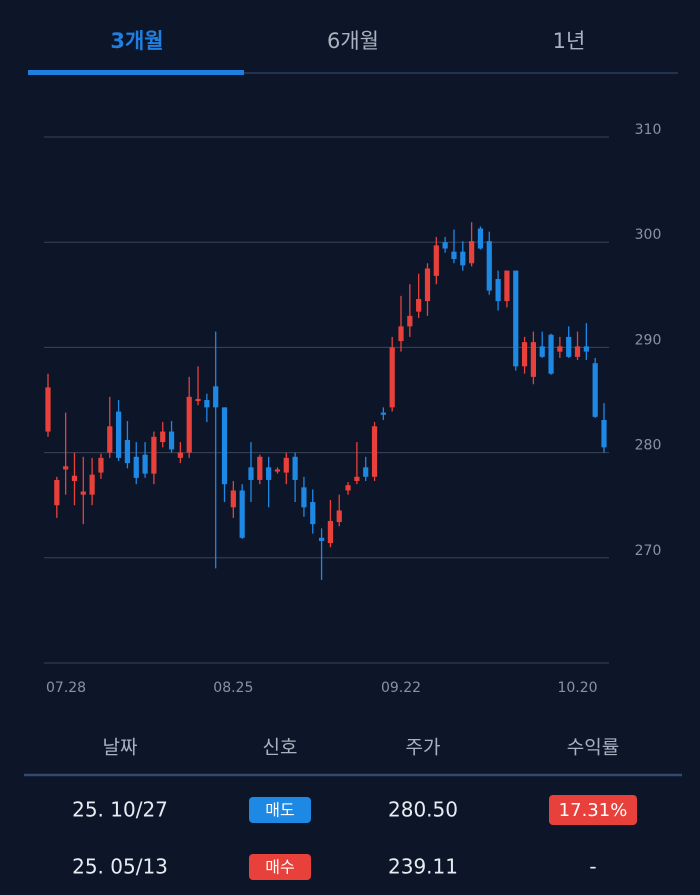 This screenshot has width=700, height=895. I want to click on table-header: 수익률, so click(593, 748).